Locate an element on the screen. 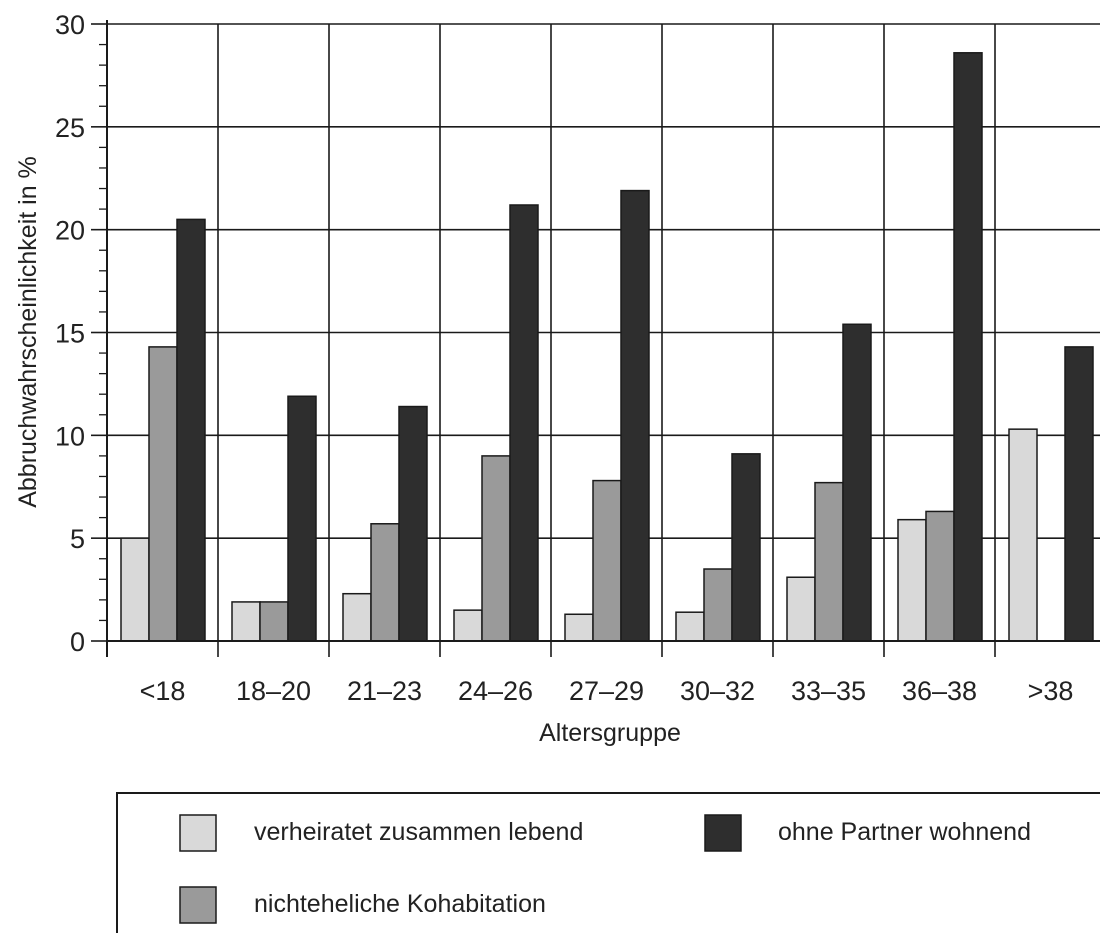  legend-box is located at coordinates (608, 862).